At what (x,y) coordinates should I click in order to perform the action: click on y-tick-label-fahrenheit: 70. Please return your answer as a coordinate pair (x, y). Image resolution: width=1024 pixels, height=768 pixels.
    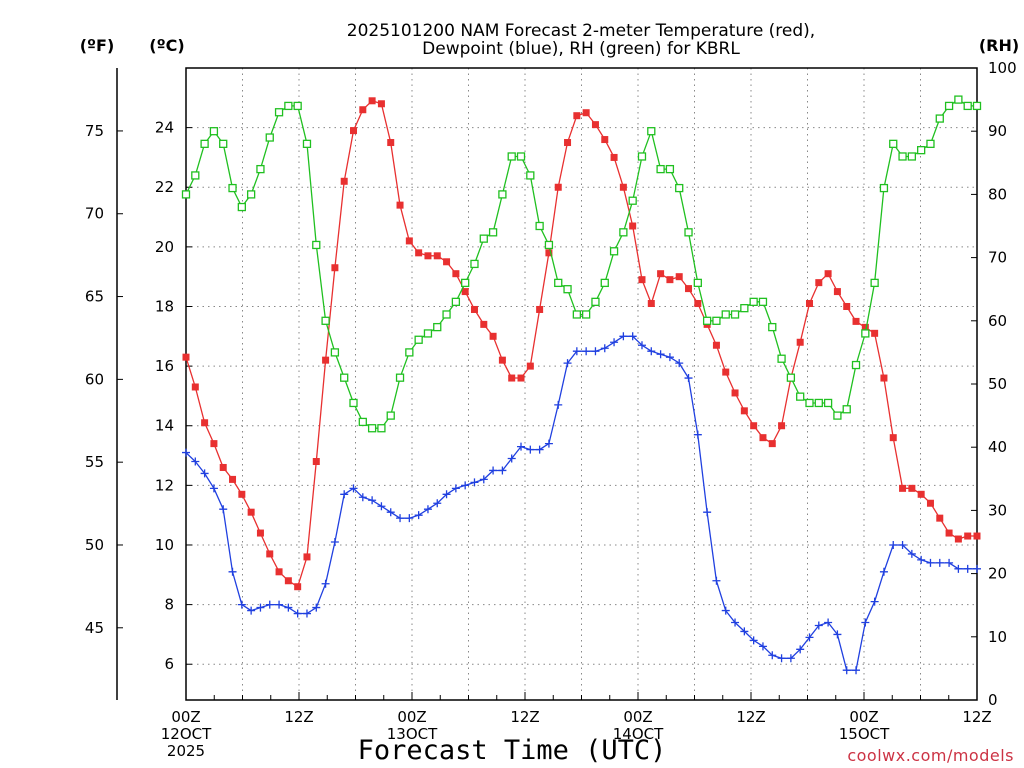
    Looking at the image, I should click on (94, 214).